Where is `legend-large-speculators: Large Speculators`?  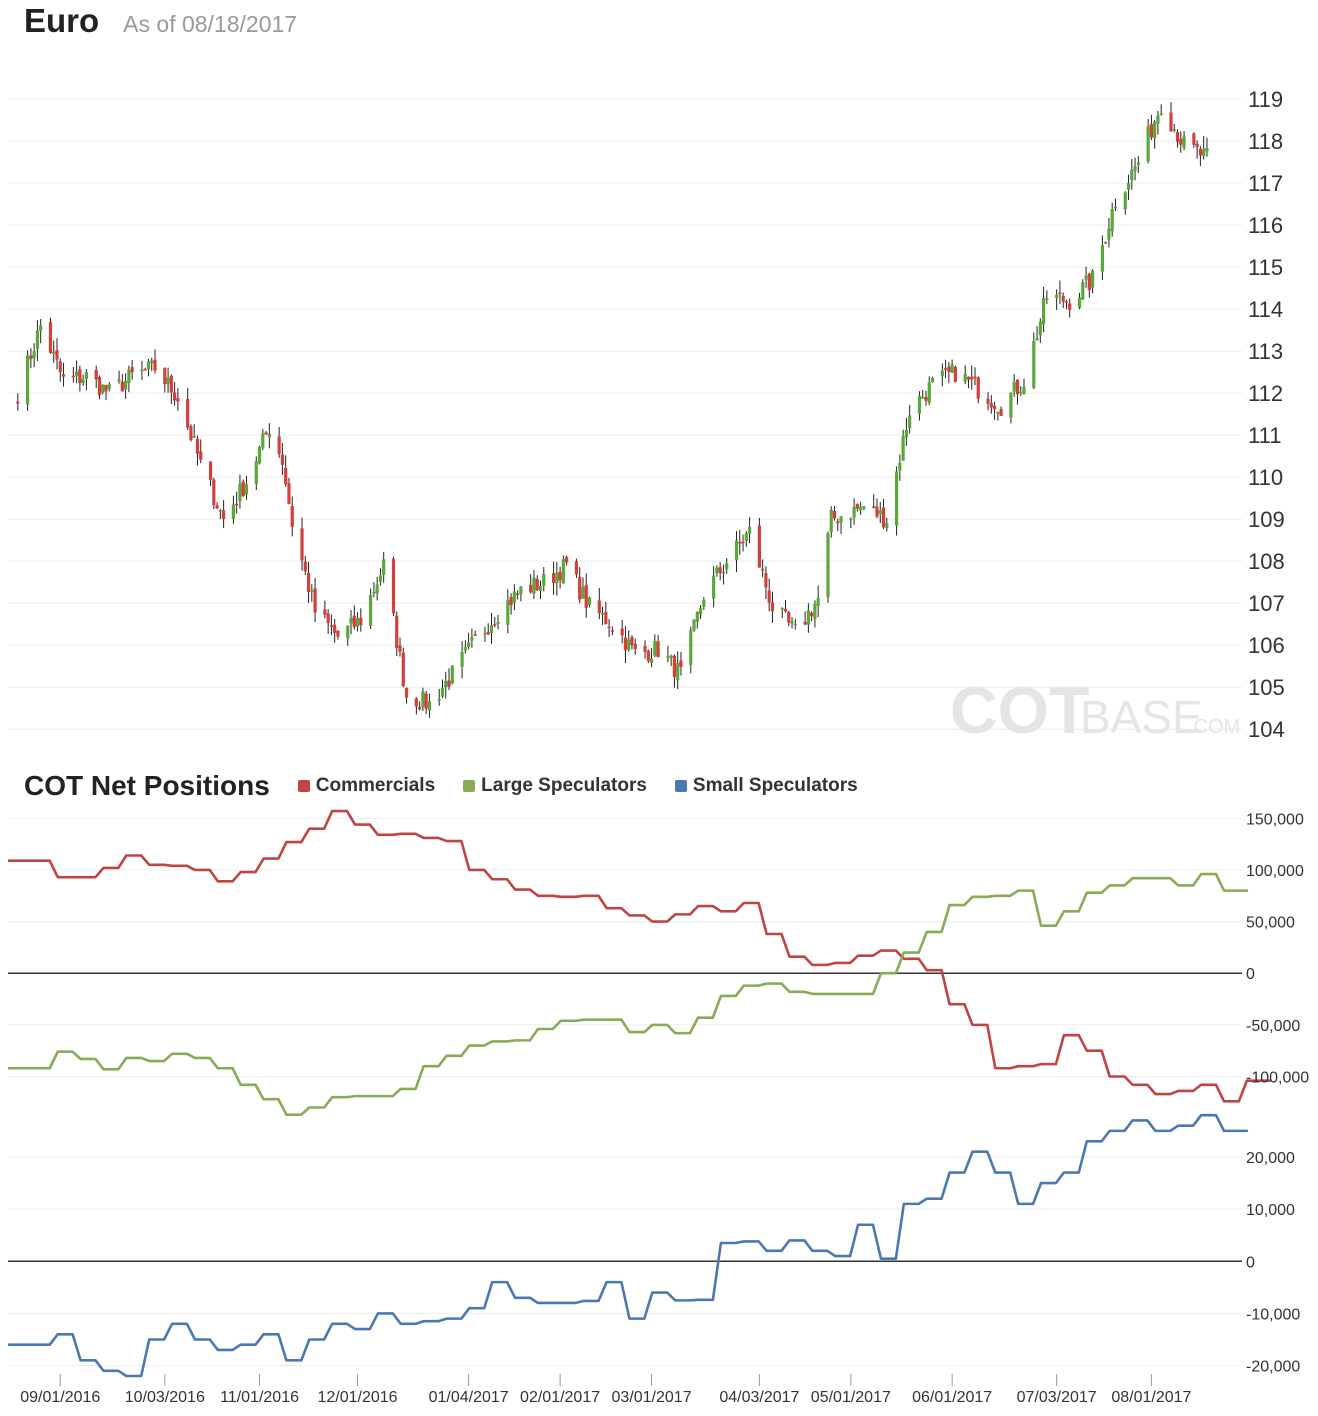
legend-large-speculators: Large Speculators is located at coordinates (555, 786).